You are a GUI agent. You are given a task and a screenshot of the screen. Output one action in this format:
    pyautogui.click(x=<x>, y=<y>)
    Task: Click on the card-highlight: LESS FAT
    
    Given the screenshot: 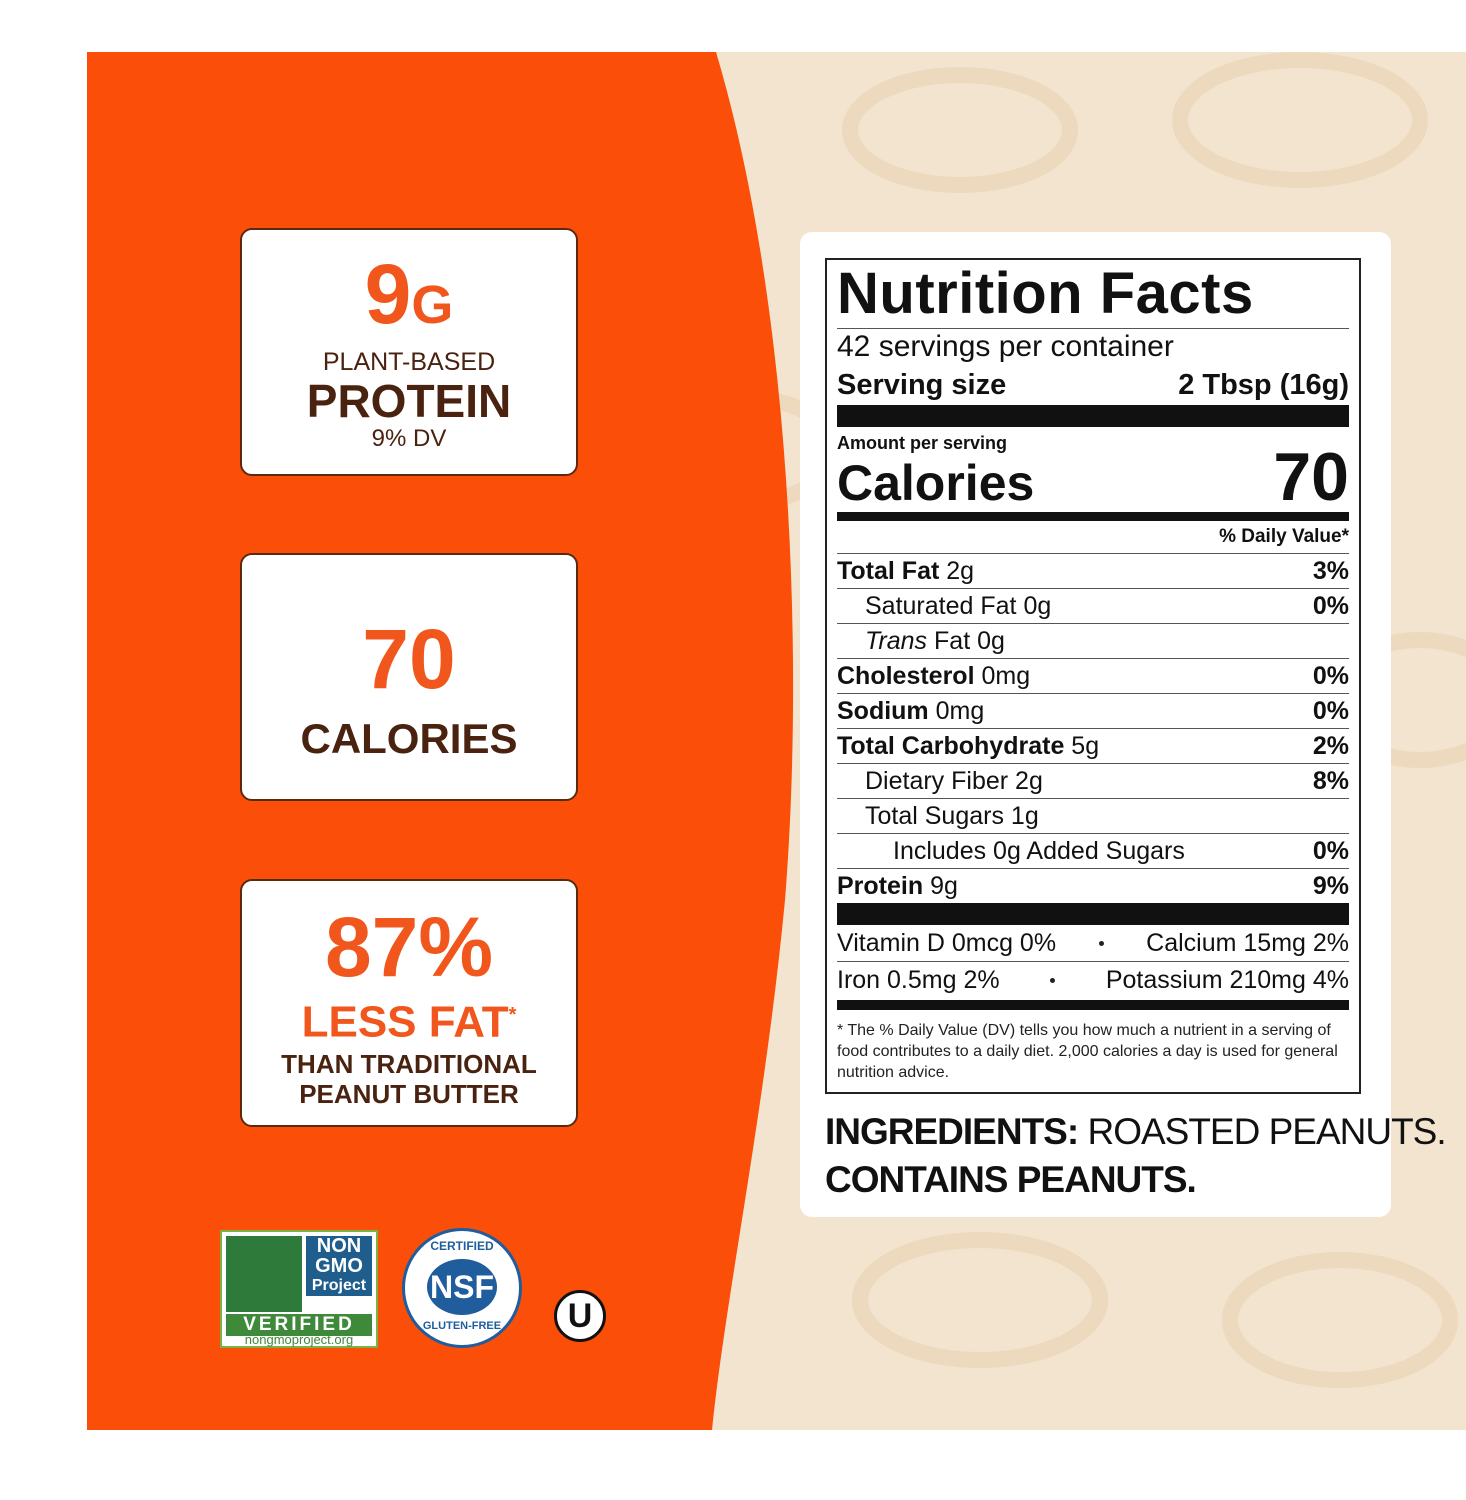 What is the action you would take?
    pyautogui.click(x=405, y=1022)
    